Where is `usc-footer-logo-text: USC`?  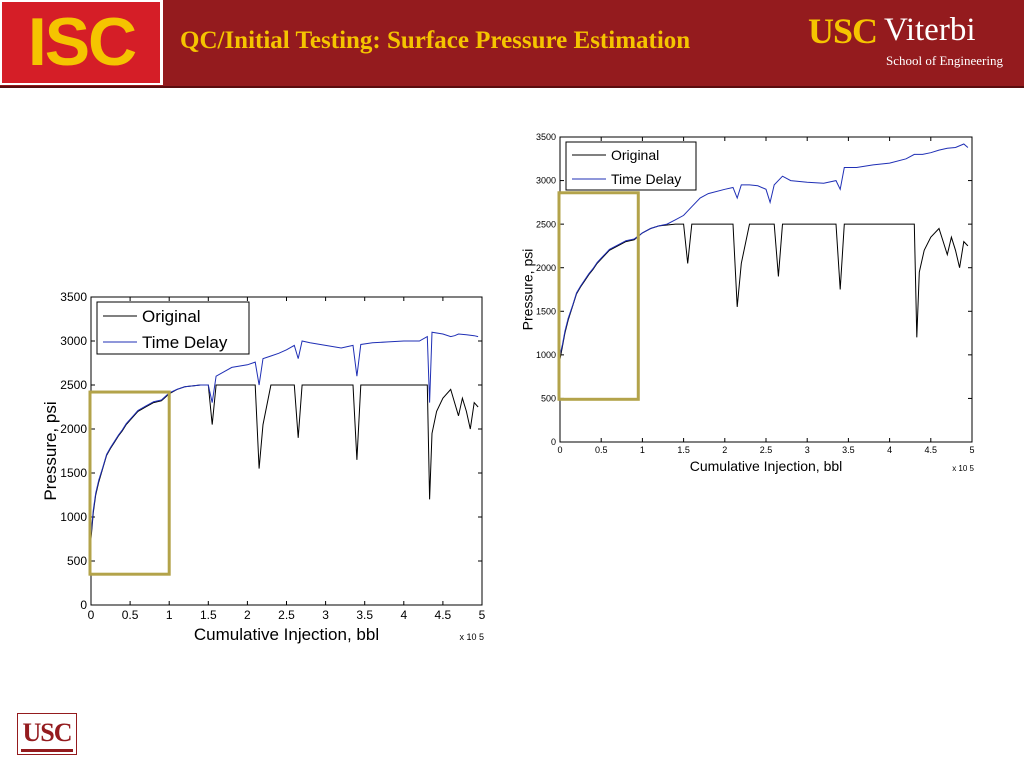
usc-footer-logo-text: USC is located at coordinates (47, 732).